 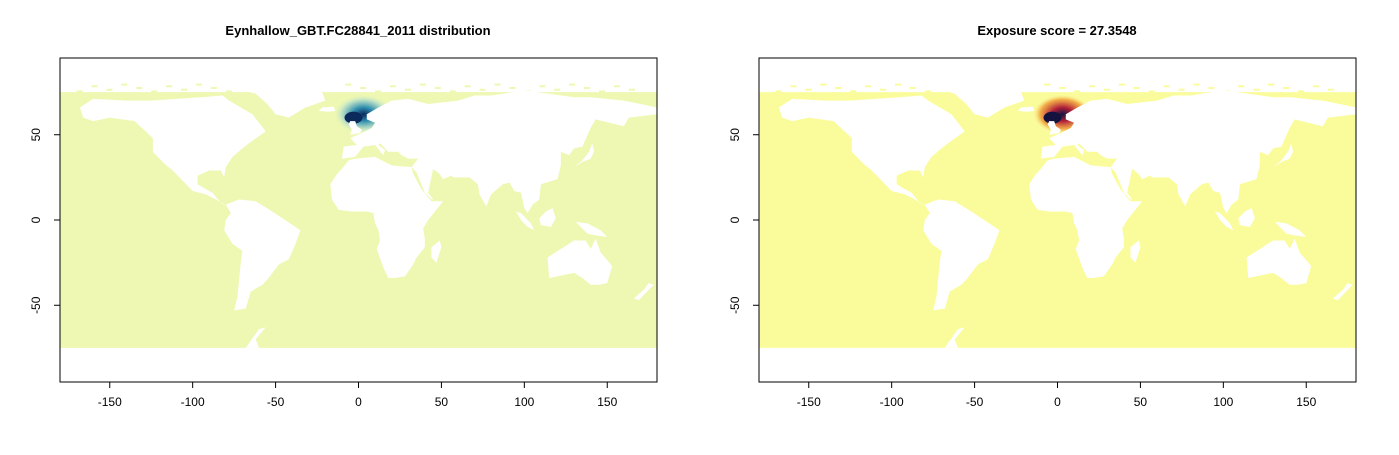 What do you see at coordinates (1056, 30) in the screenshot?
I see `chart-title: Exposure score = 27.3548` at bounding box center [1056, 30].